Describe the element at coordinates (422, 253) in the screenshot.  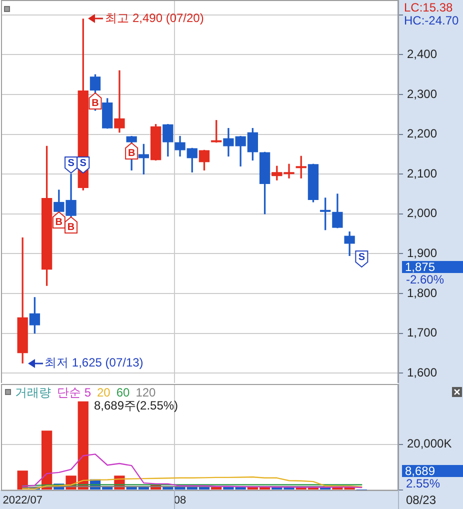
I see `y-tick-label: 1,900` at that location.